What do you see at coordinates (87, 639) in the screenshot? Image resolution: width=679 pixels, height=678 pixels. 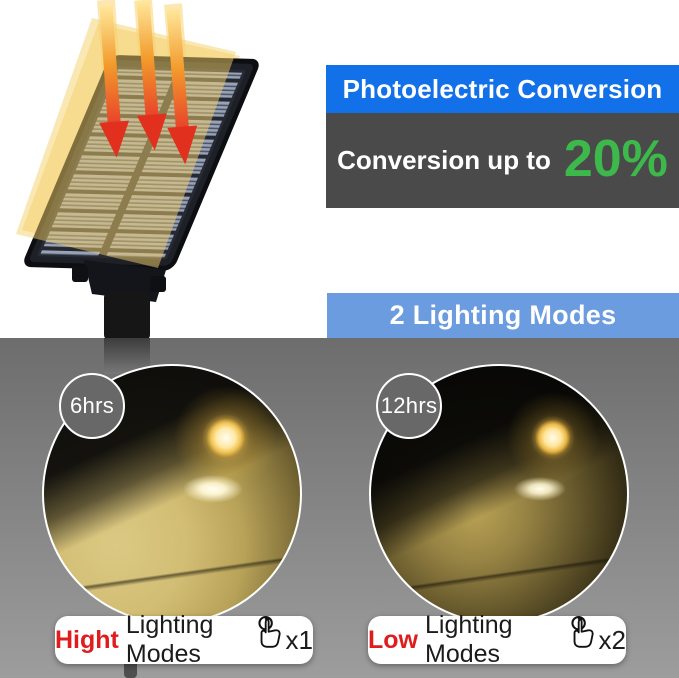 I see `mode-name: Hight` at bounding box center [87, 639].